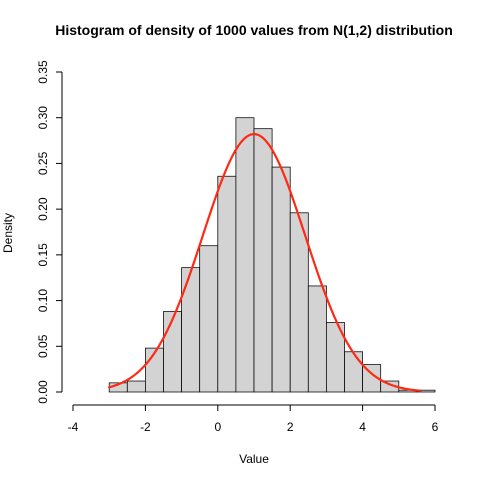 This screenshot has height=480, width=480. Describe the element at coordinates (43, 118) in the screenshot. I see `y-tick-label: 0.30` at that location.